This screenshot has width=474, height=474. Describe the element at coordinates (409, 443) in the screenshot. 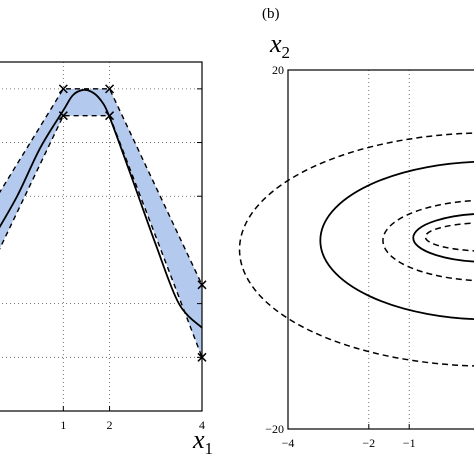

I see `x-tick-label-b: −1` at that location.